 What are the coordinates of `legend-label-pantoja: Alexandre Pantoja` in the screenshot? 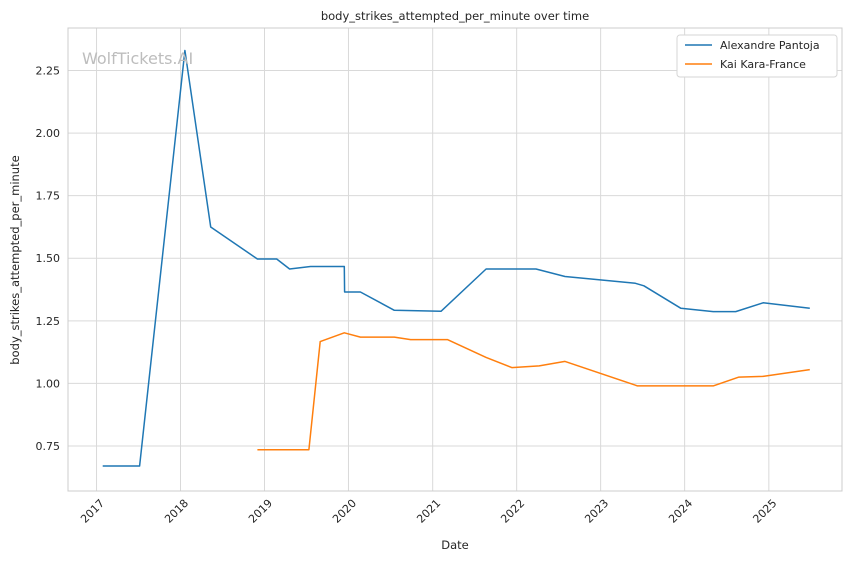 It's located at (770, 45).